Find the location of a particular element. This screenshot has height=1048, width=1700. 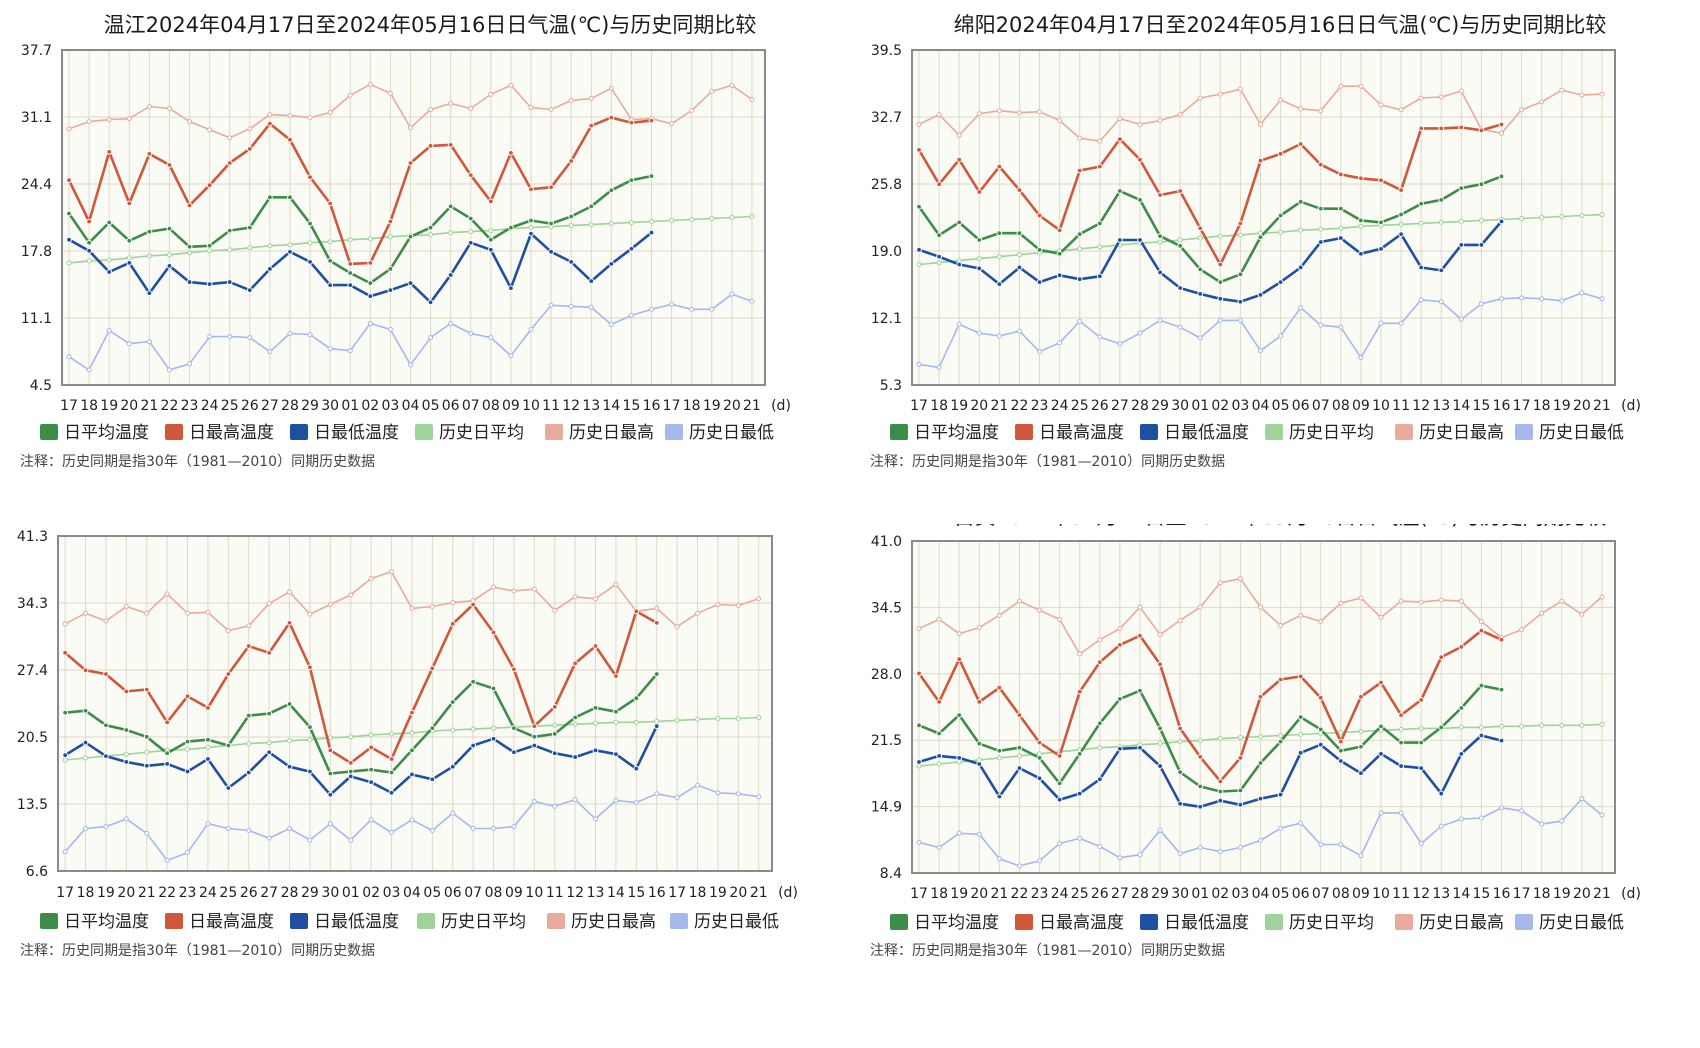

x-tick-label: 18 is located at coordinates (1542, 894).